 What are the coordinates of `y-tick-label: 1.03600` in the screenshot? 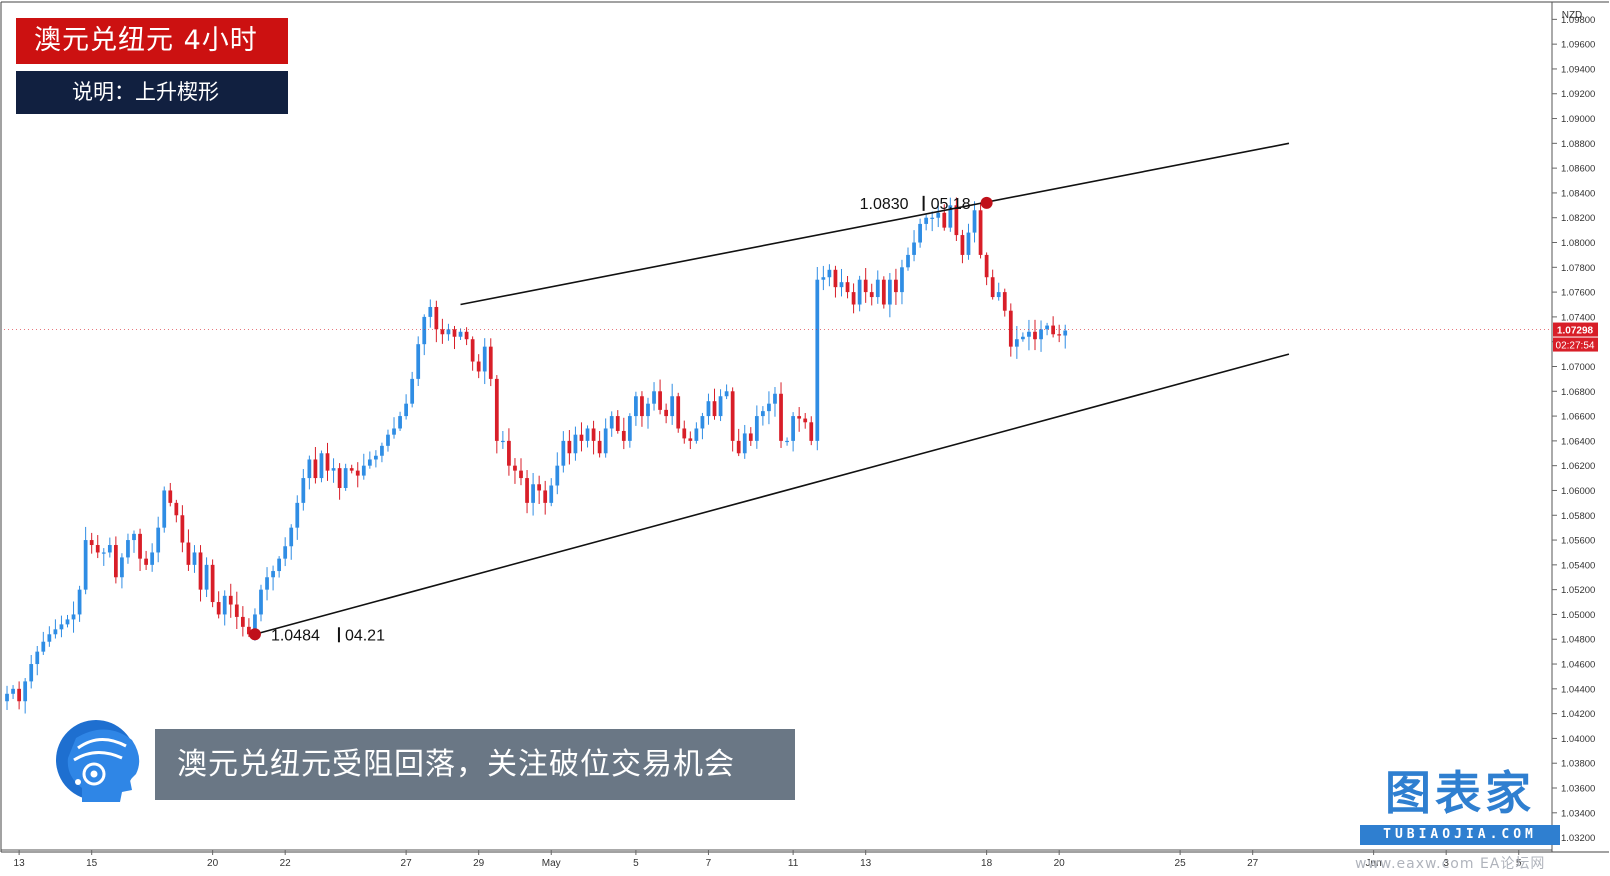 It's located at (1578, 789).